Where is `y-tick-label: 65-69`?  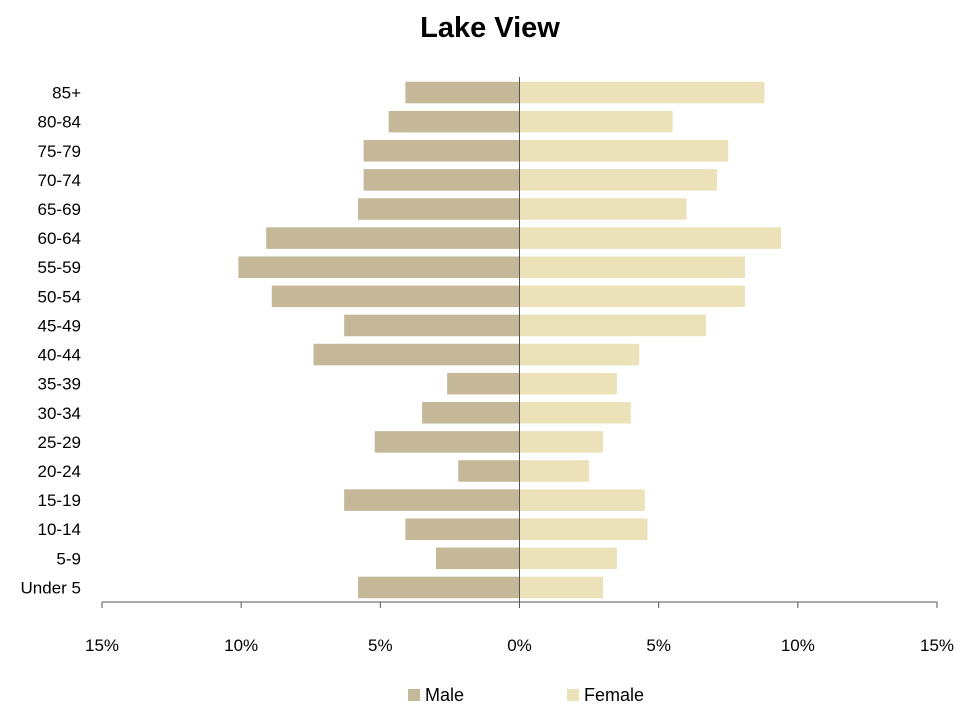 y-tick-label: 65-69 is located at coordinates (59, 209).